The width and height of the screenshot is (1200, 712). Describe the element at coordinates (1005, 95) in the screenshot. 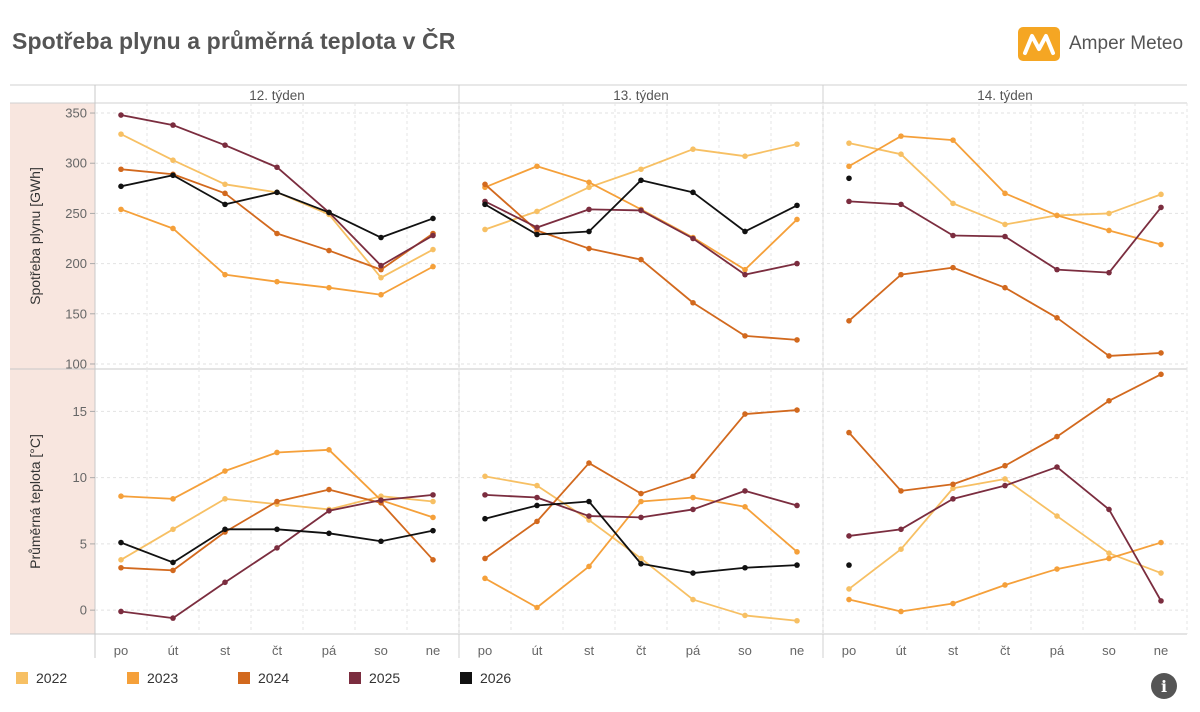

I see `facet-header: 14. týden` at that location.